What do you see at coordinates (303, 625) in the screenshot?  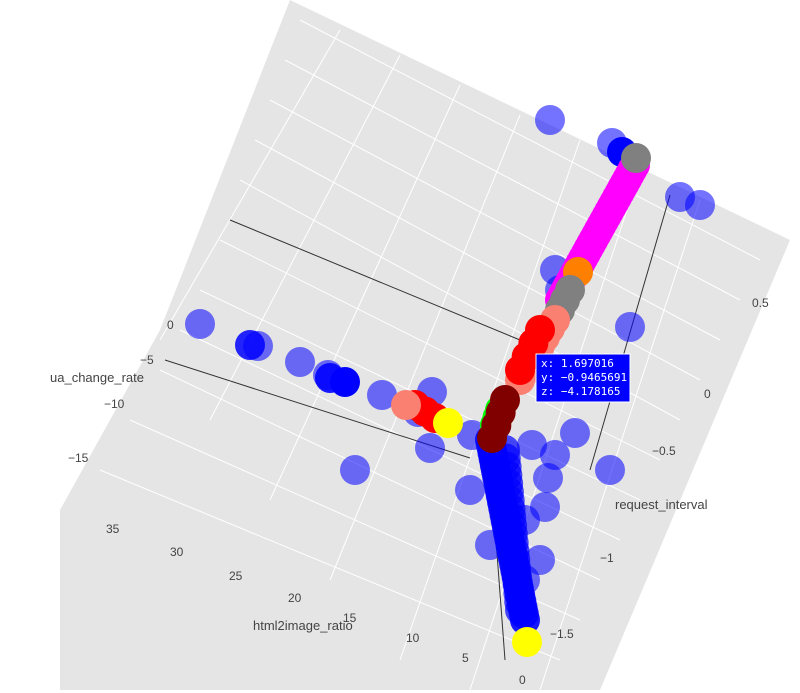 I see `axis-title-z: html2image_ratio` at bounding box center [303, 625].